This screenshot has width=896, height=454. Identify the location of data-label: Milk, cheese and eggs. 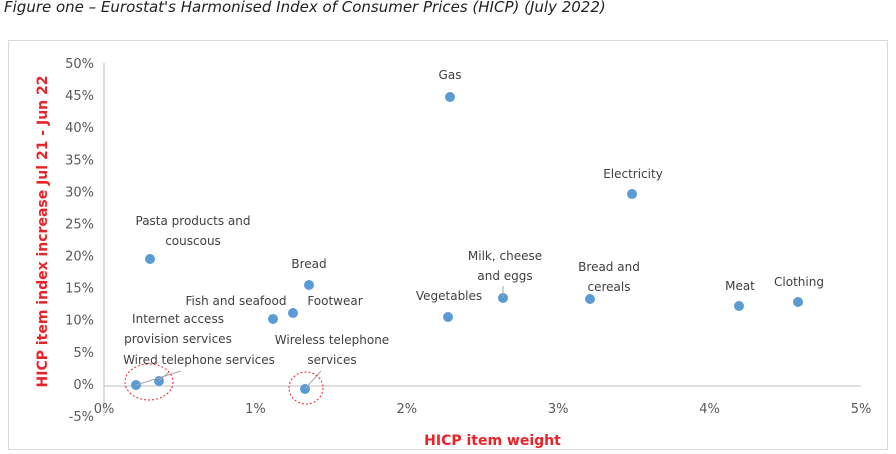
(505, 266).